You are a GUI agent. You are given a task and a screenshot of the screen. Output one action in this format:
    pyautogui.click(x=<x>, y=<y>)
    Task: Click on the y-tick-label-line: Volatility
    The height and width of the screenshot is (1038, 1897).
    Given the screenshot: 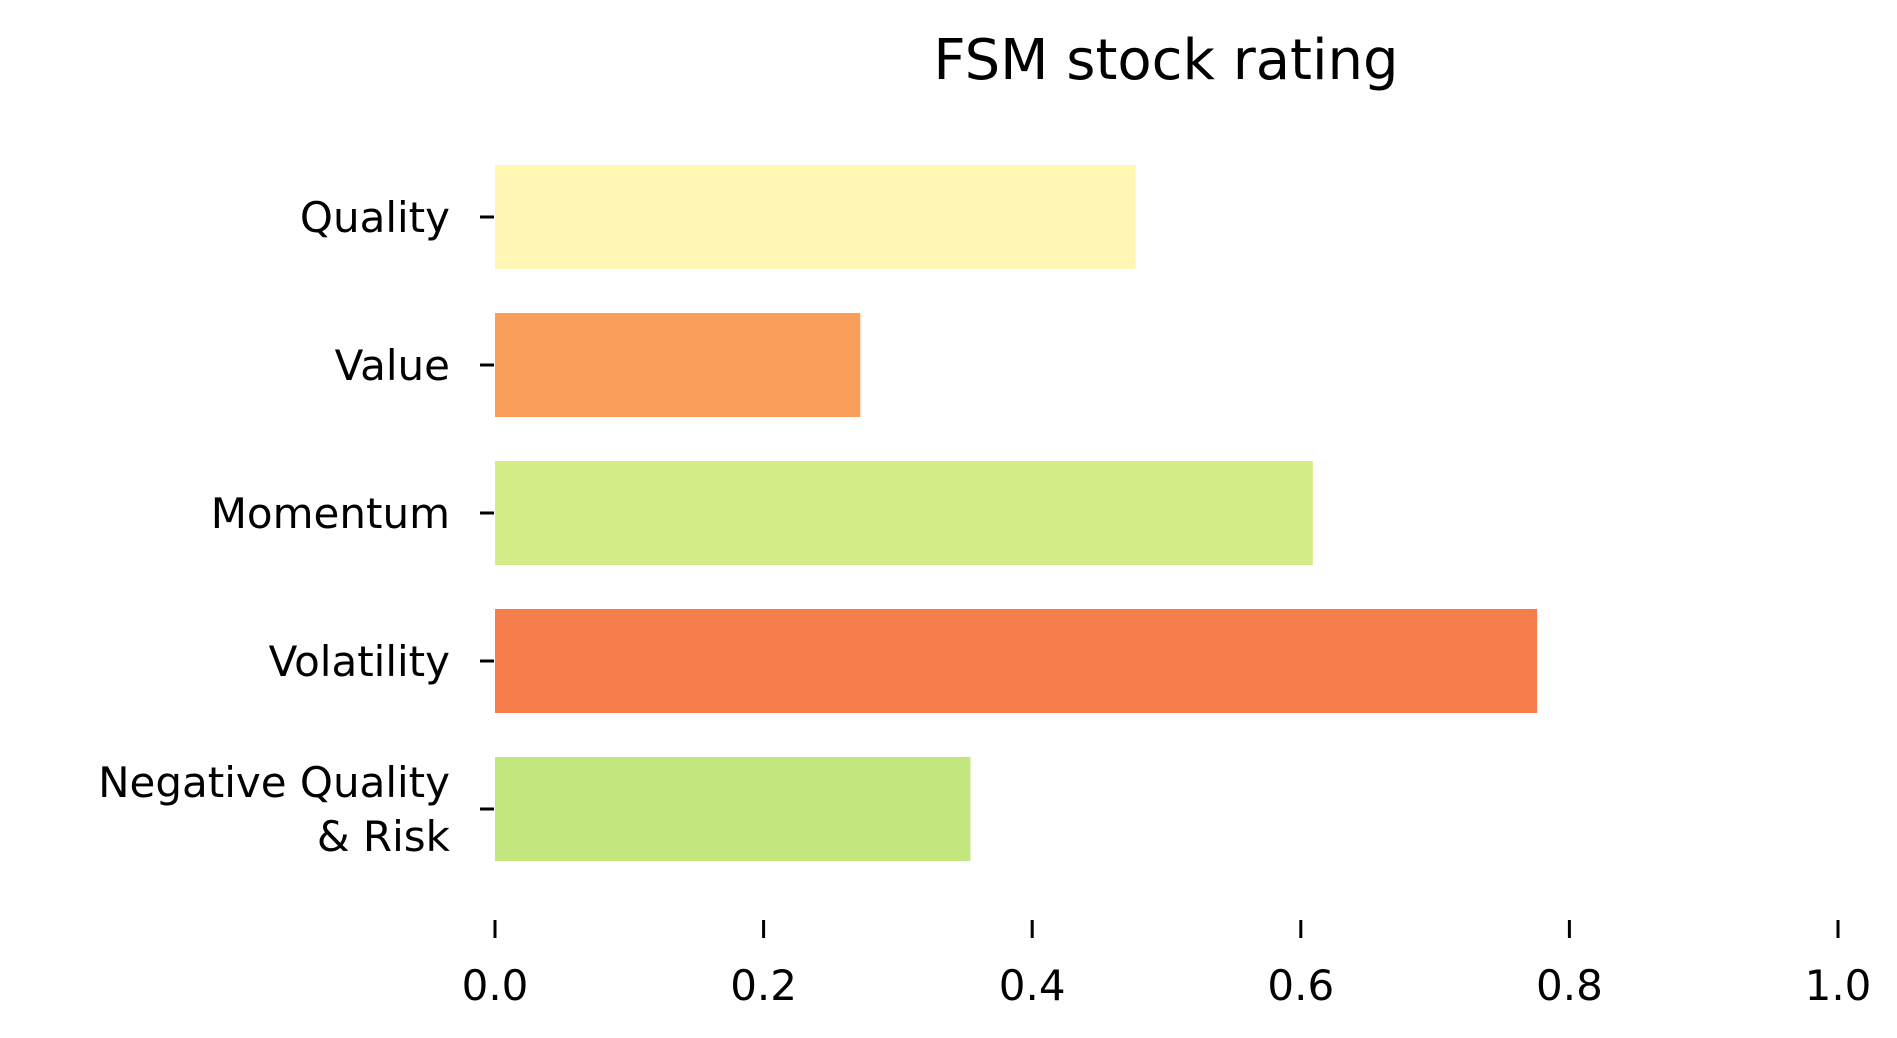 What is the action you would take?
    pyautogui.click(x=359, y=661)
    